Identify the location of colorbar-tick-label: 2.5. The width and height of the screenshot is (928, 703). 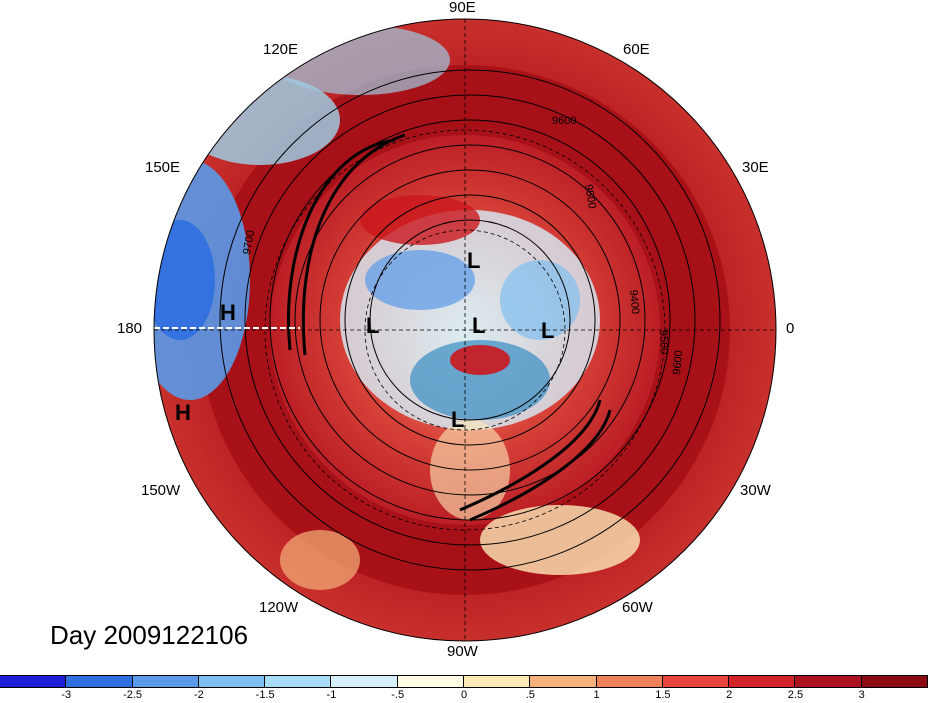
(795, 695).